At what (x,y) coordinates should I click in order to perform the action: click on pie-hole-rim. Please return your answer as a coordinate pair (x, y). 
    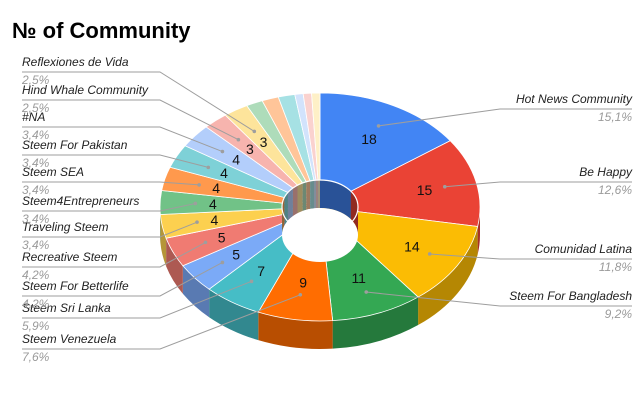
    Looking at the image, I should click on (320, 207).